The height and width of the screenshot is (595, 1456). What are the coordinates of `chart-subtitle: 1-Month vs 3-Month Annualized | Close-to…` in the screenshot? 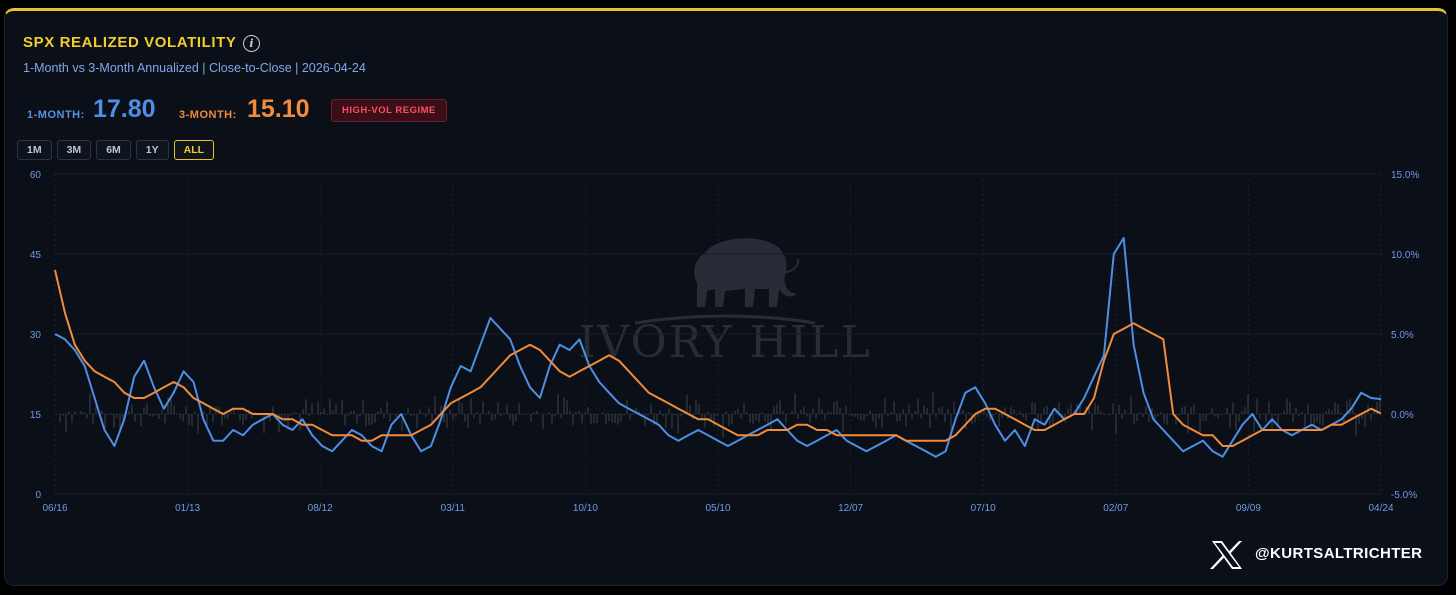 It's located at (194, 68).